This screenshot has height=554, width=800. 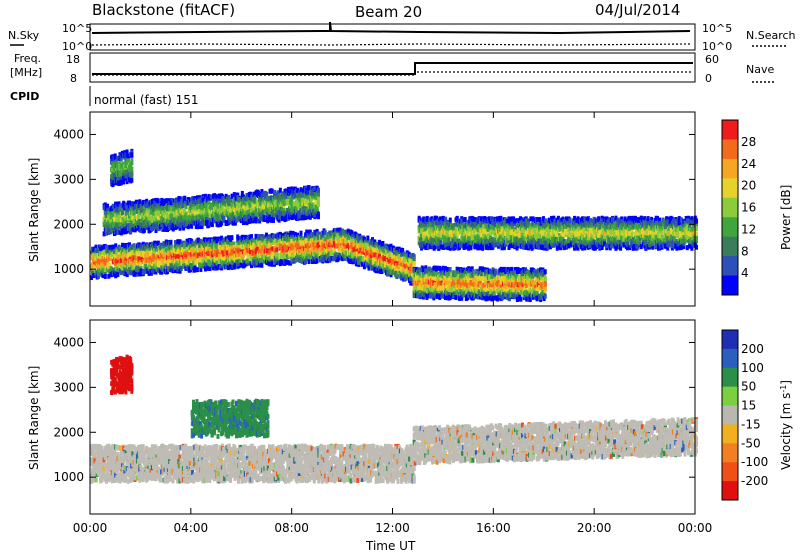 What do you see at coordinates (77, 28) in the screenshot?
I see `noise-left-tick-top: 10^5` at bounding box center [77, 28].